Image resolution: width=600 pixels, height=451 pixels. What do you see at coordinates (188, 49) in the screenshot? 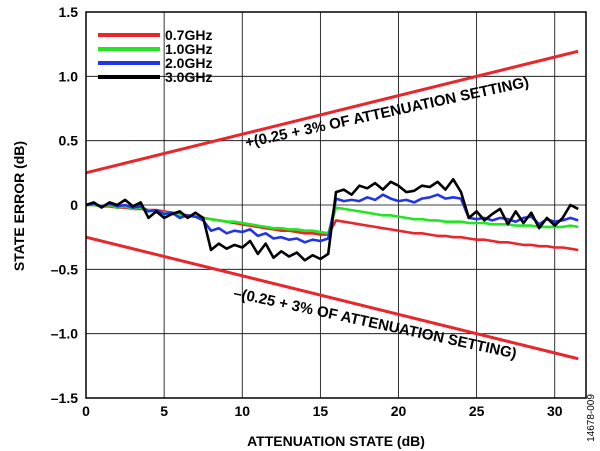
I see `legend-label-1.0ghz: 1.0GHz` at bounding box center [188, 49].